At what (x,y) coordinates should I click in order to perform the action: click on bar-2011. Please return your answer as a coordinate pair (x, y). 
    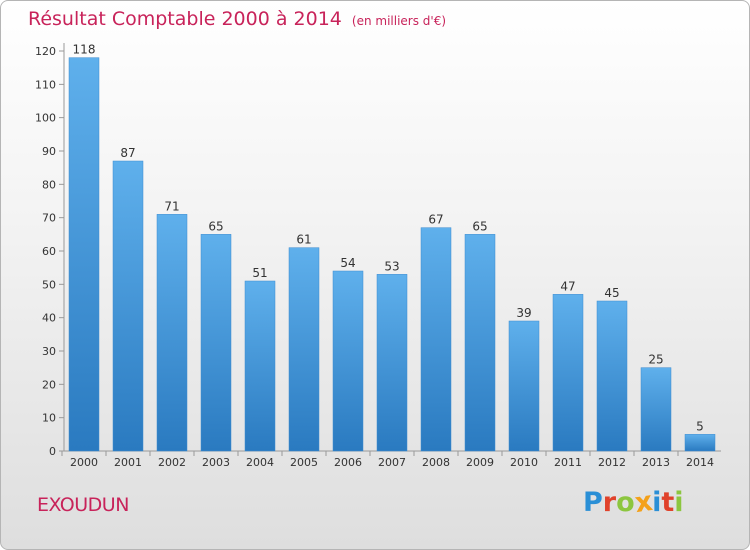
    Looking at the image, I should click on (568, 373).